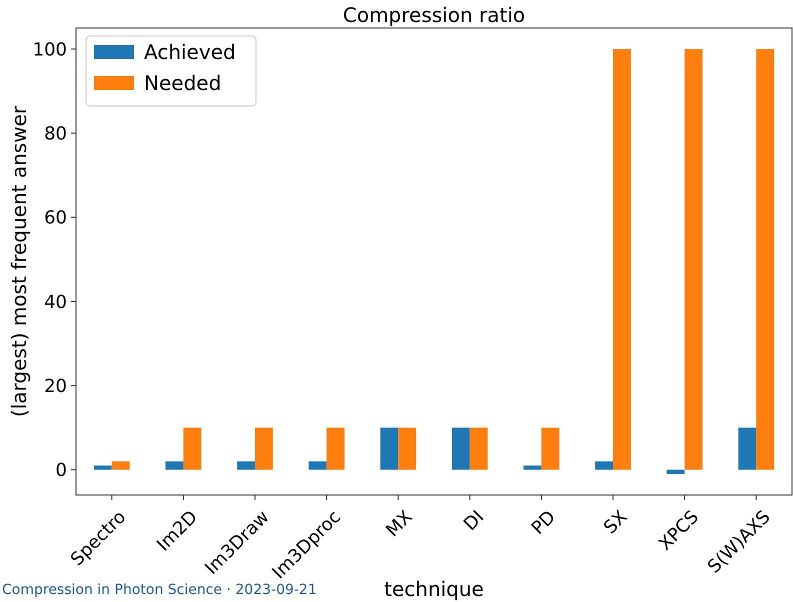 The image size is (793, 602). I want to click on y-tick-label: 0, so click(61, 471).